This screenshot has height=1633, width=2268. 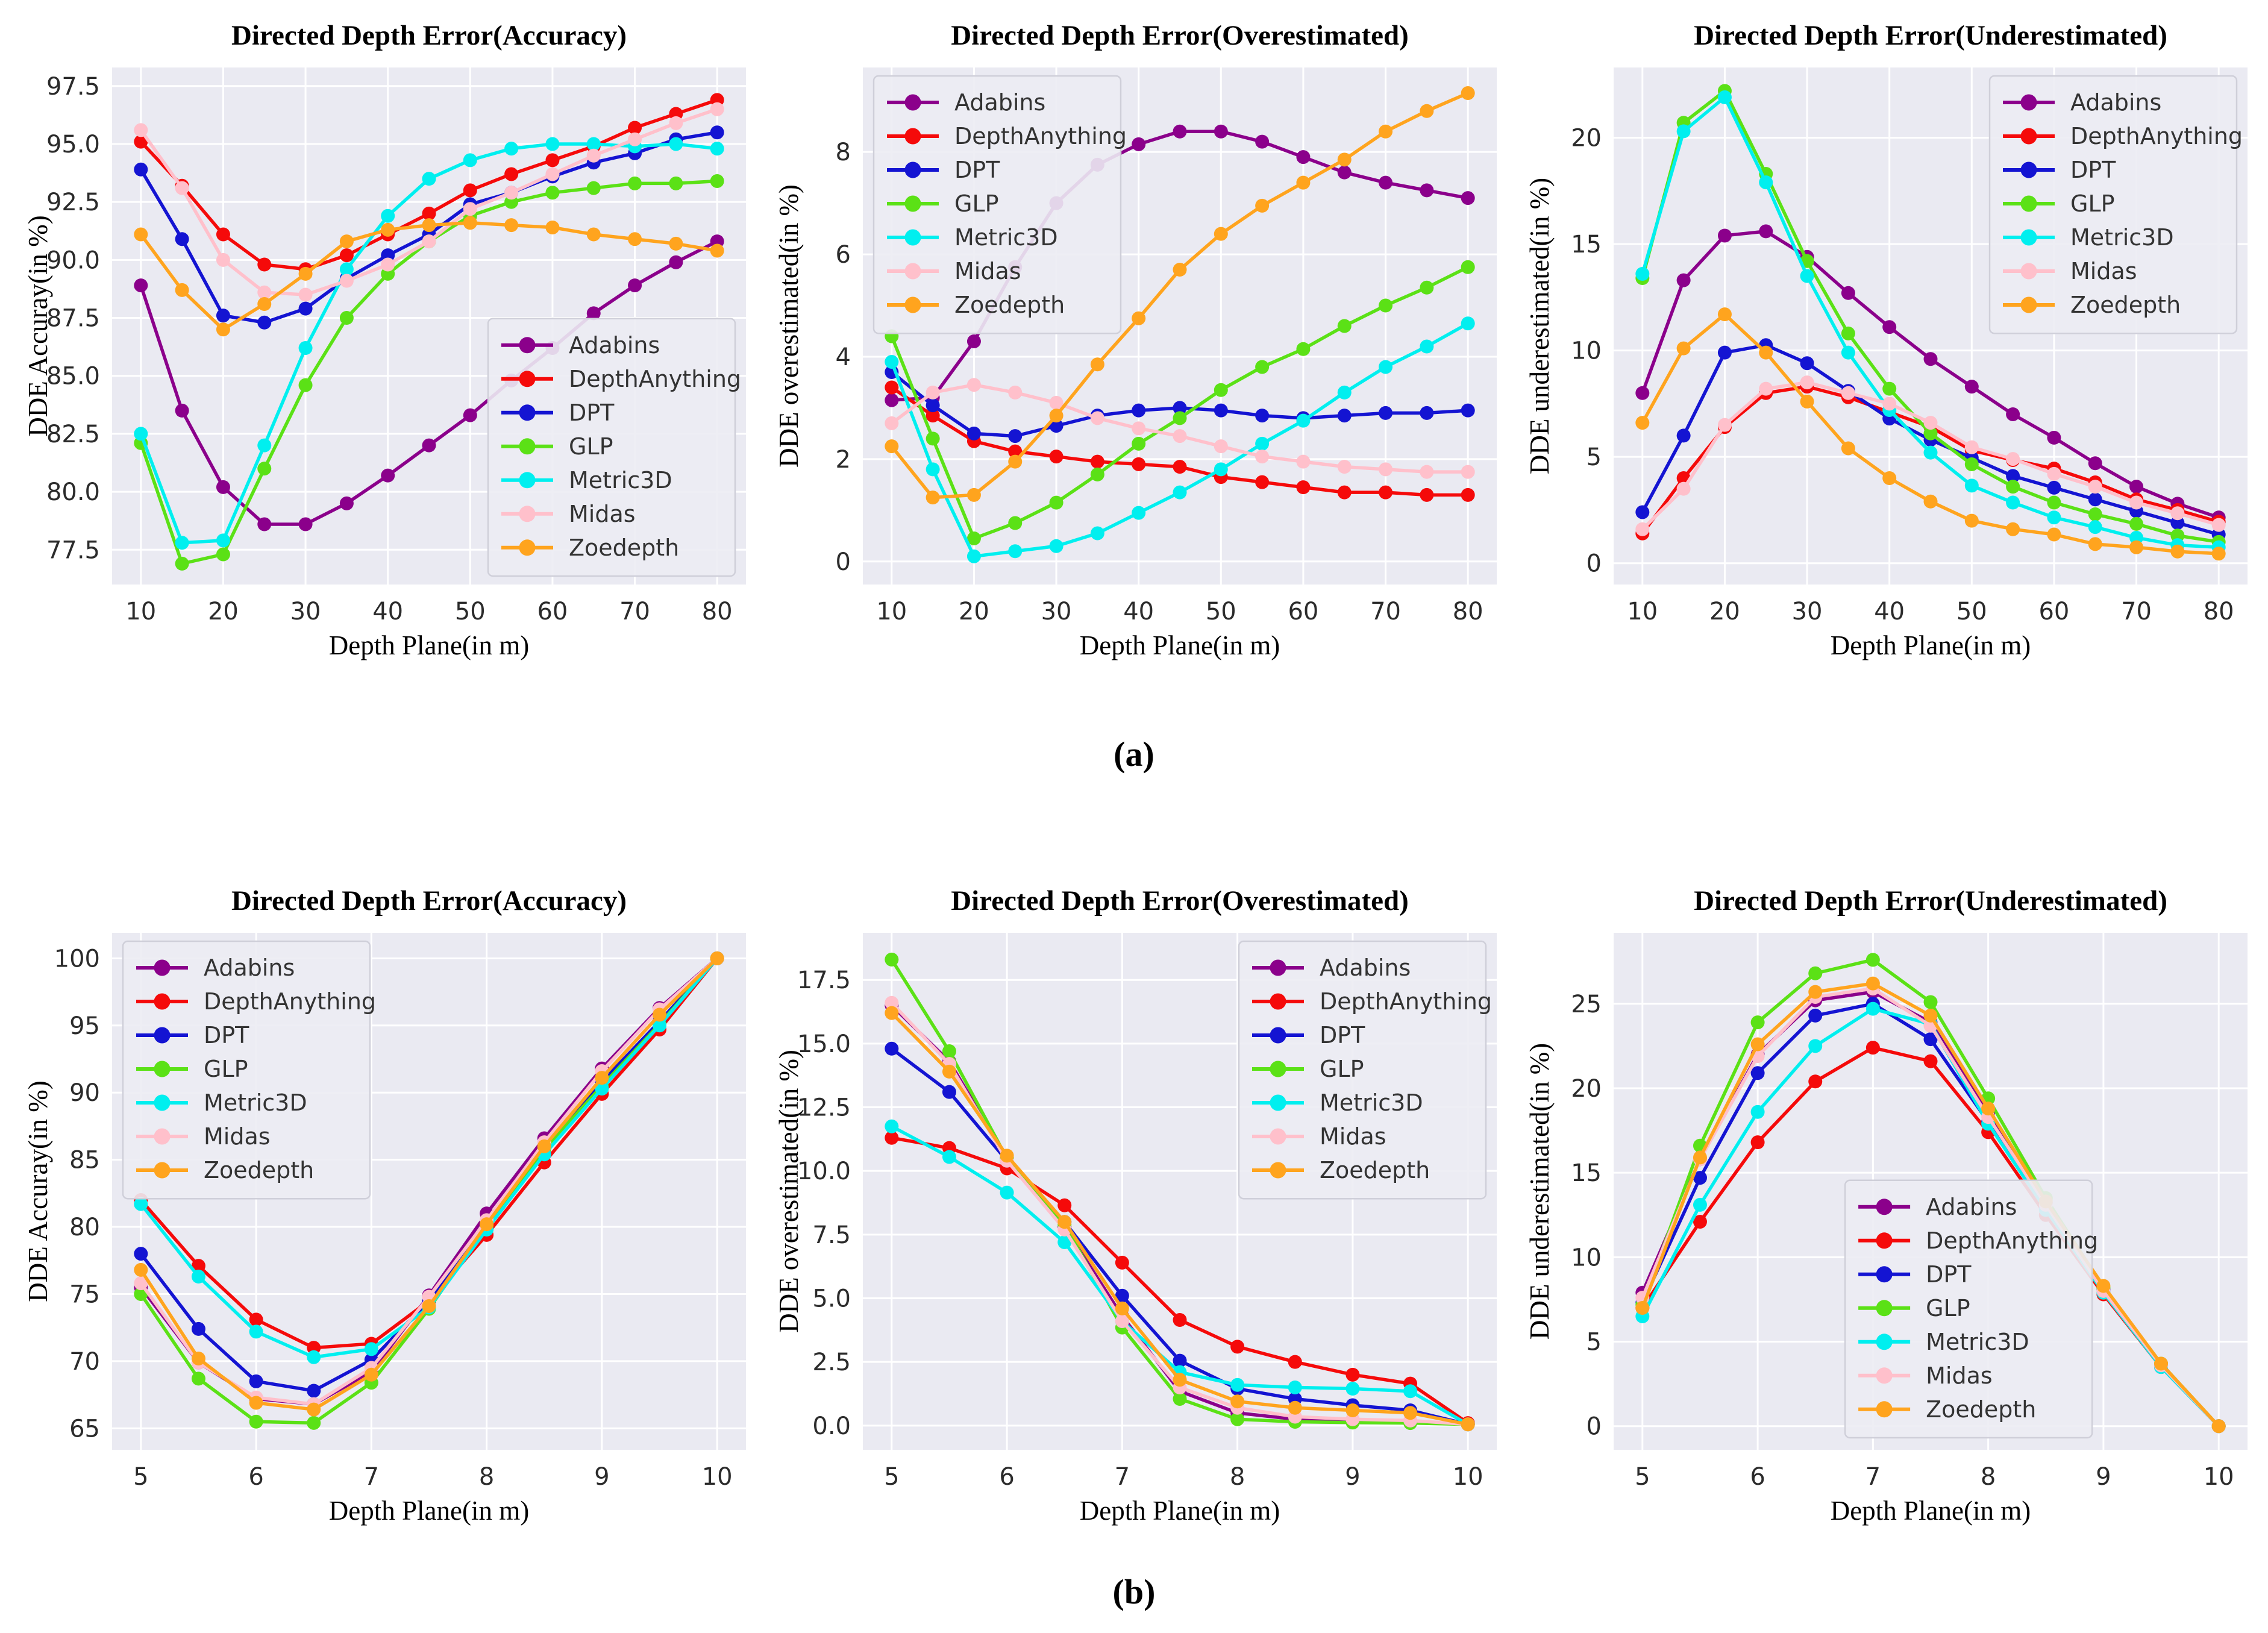 I want to click on series-depthanything, so click(x=1180, y=441).